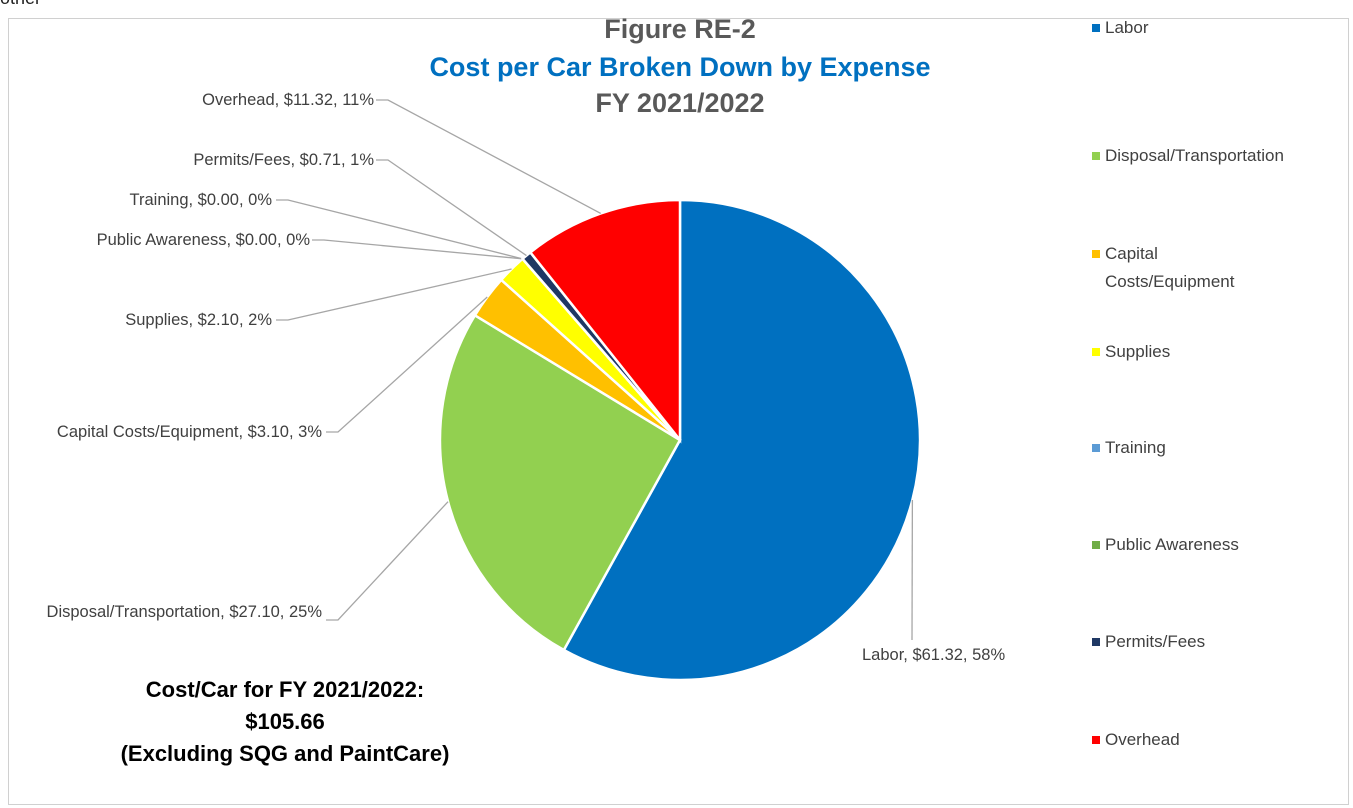  I want to click on legend-label: Supplies, so click(1138, 351).